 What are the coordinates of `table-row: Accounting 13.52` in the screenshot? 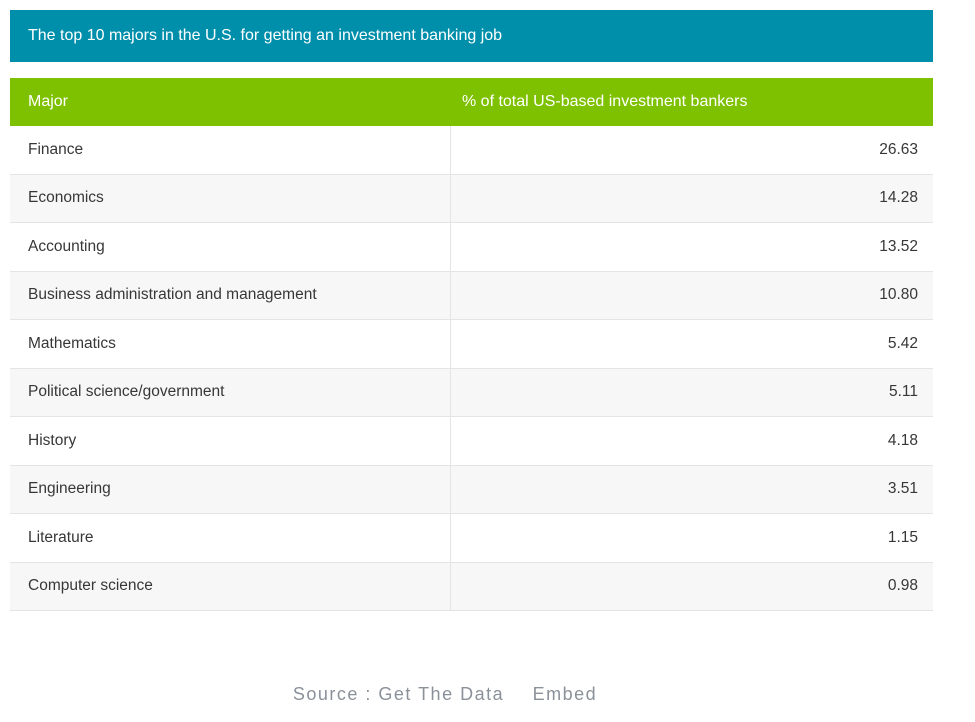 It's located at (471, 247).